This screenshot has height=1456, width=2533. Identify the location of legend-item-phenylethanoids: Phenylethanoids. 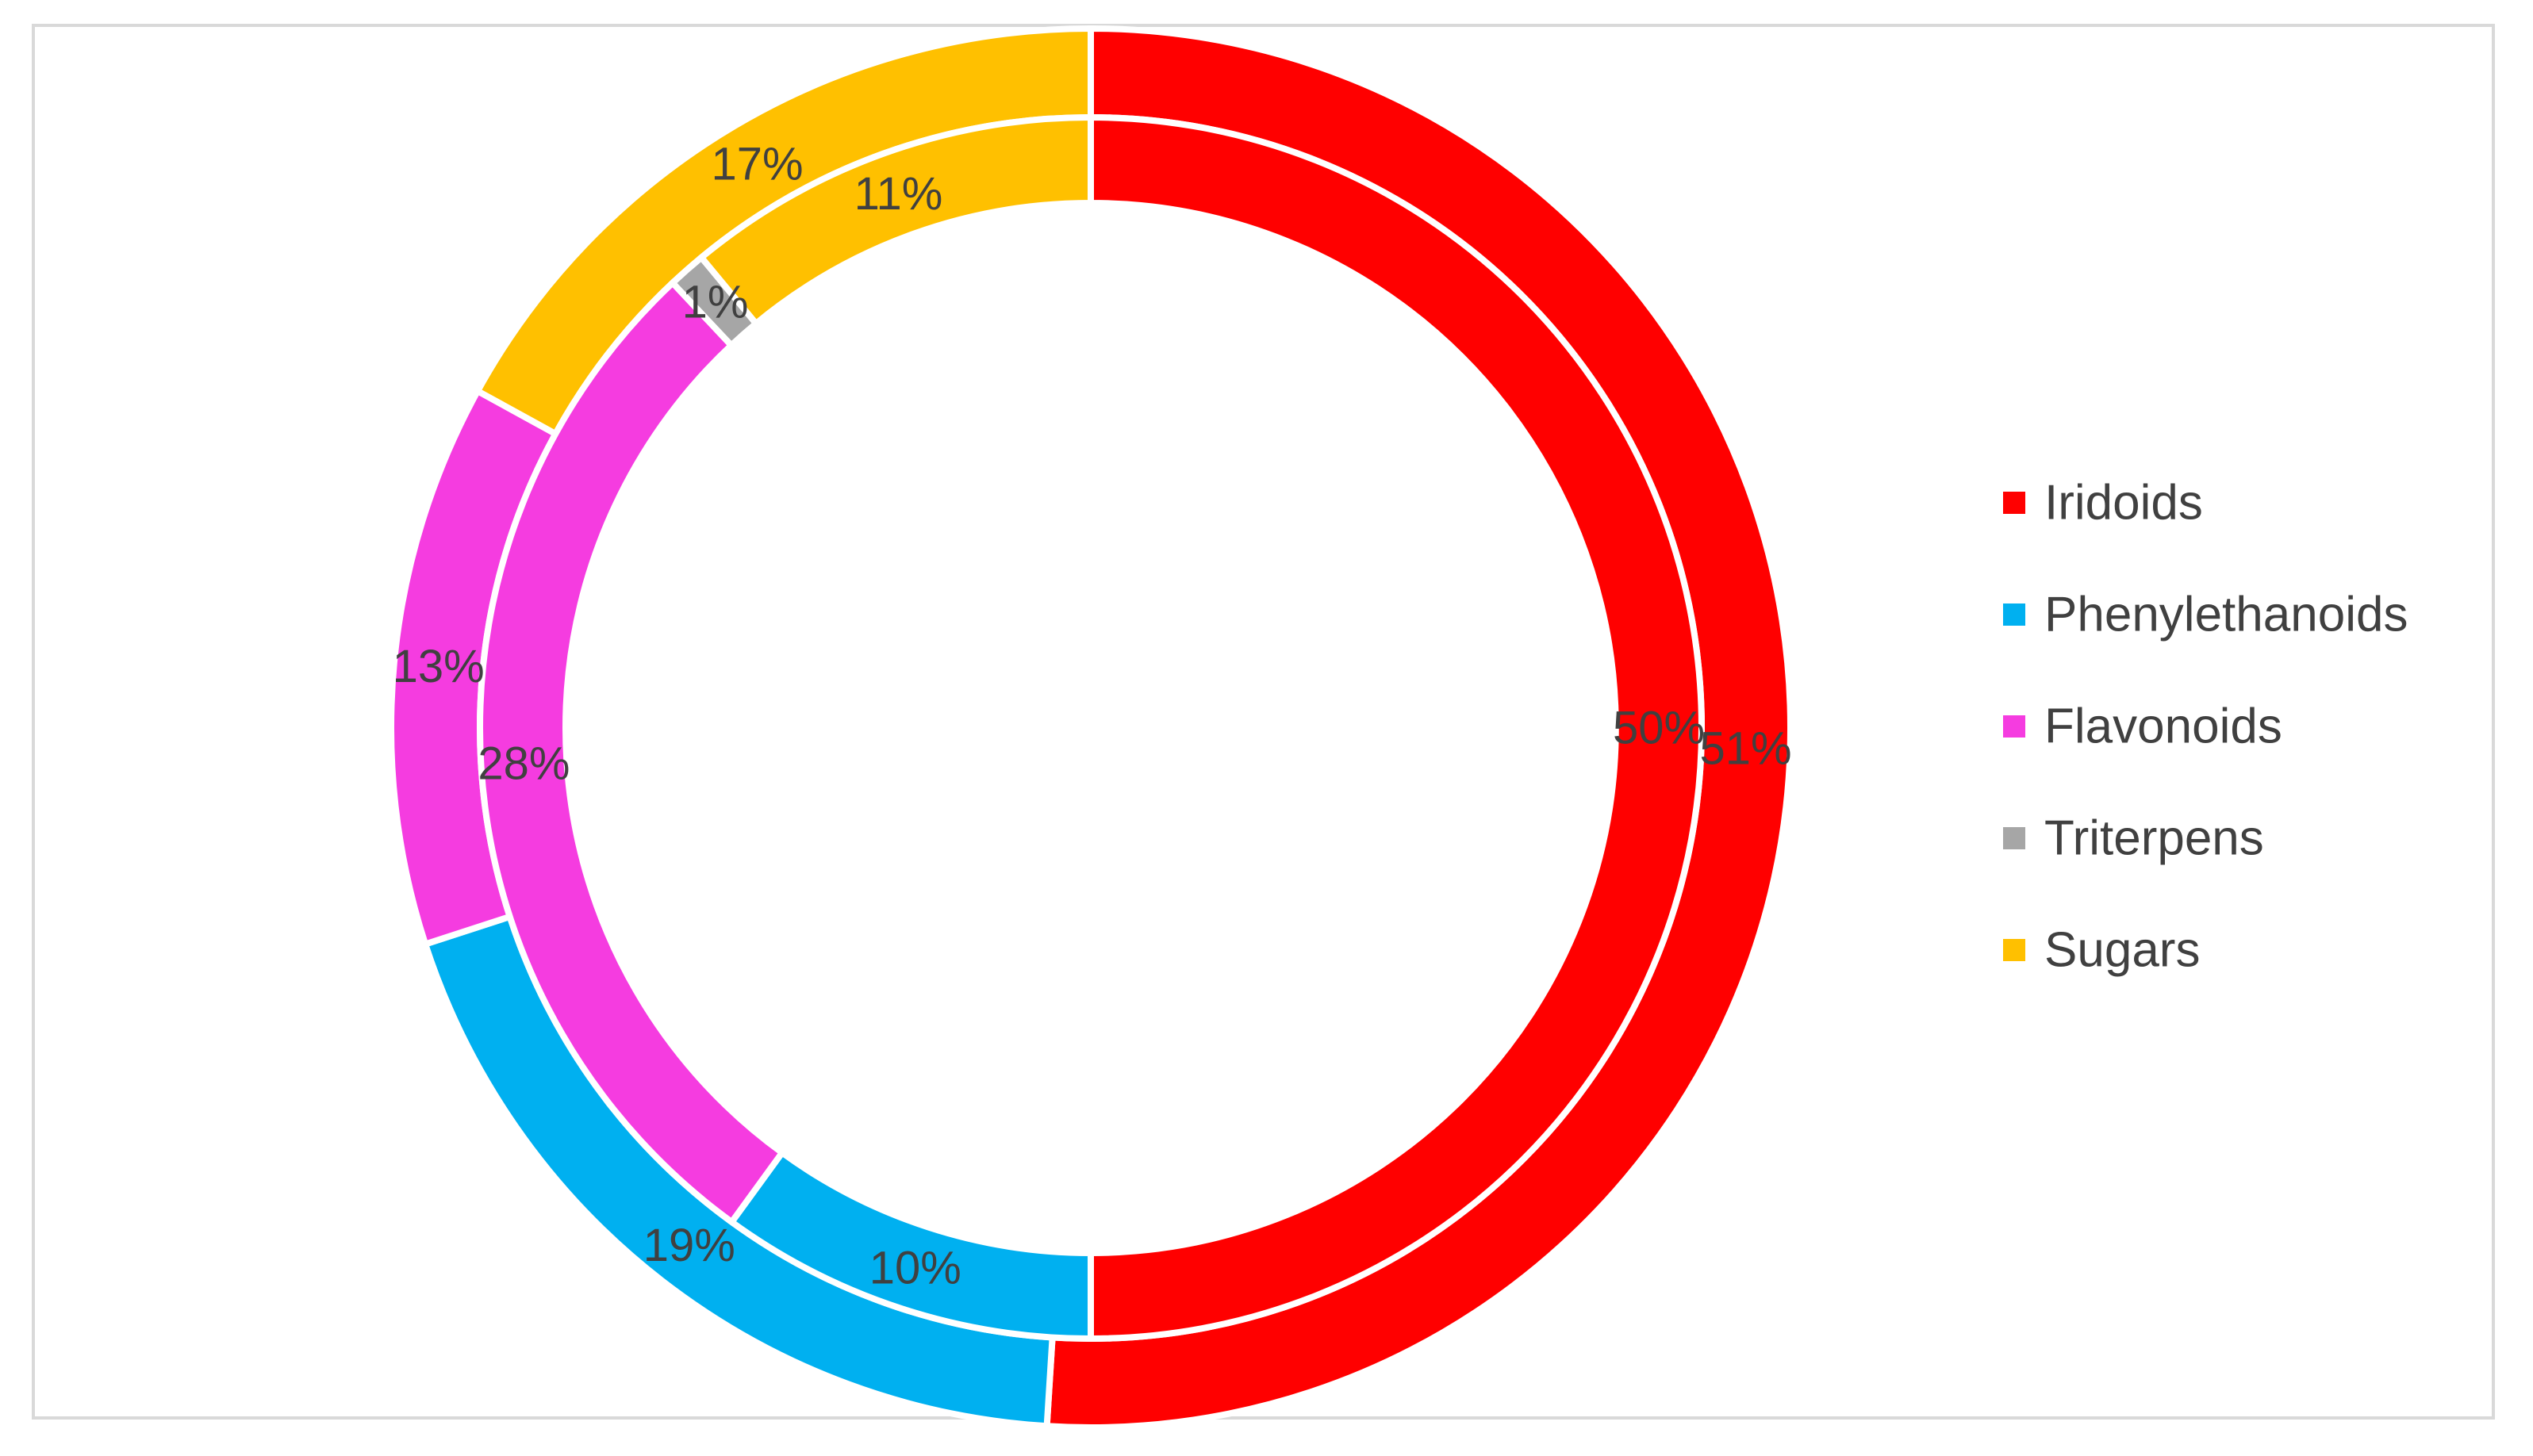
(2205, 615).